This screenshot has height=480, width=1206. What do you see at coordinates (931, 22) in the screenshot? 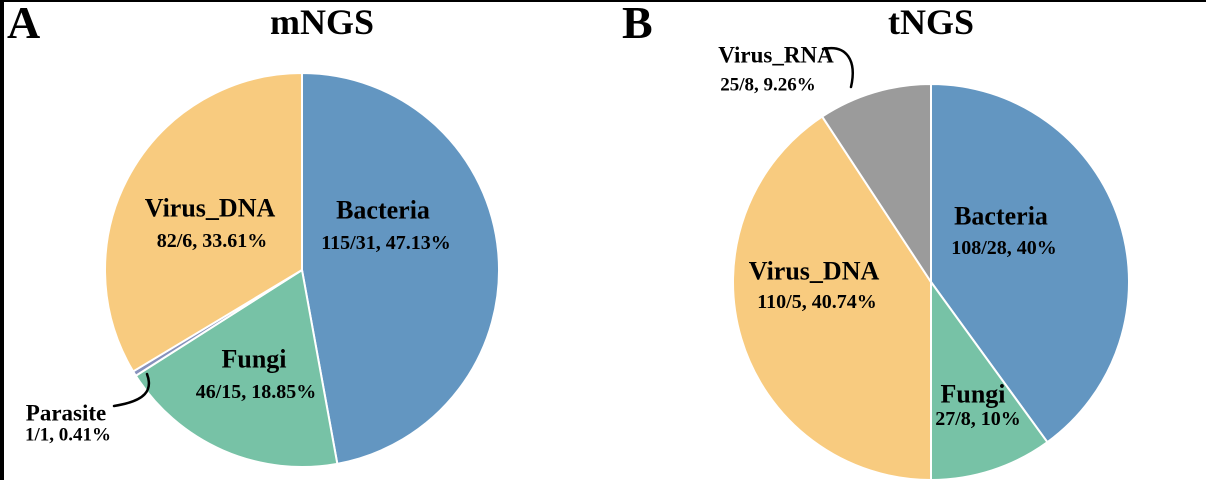
I see `panel-b-title: tNGS` at bounding box center [931, 22].